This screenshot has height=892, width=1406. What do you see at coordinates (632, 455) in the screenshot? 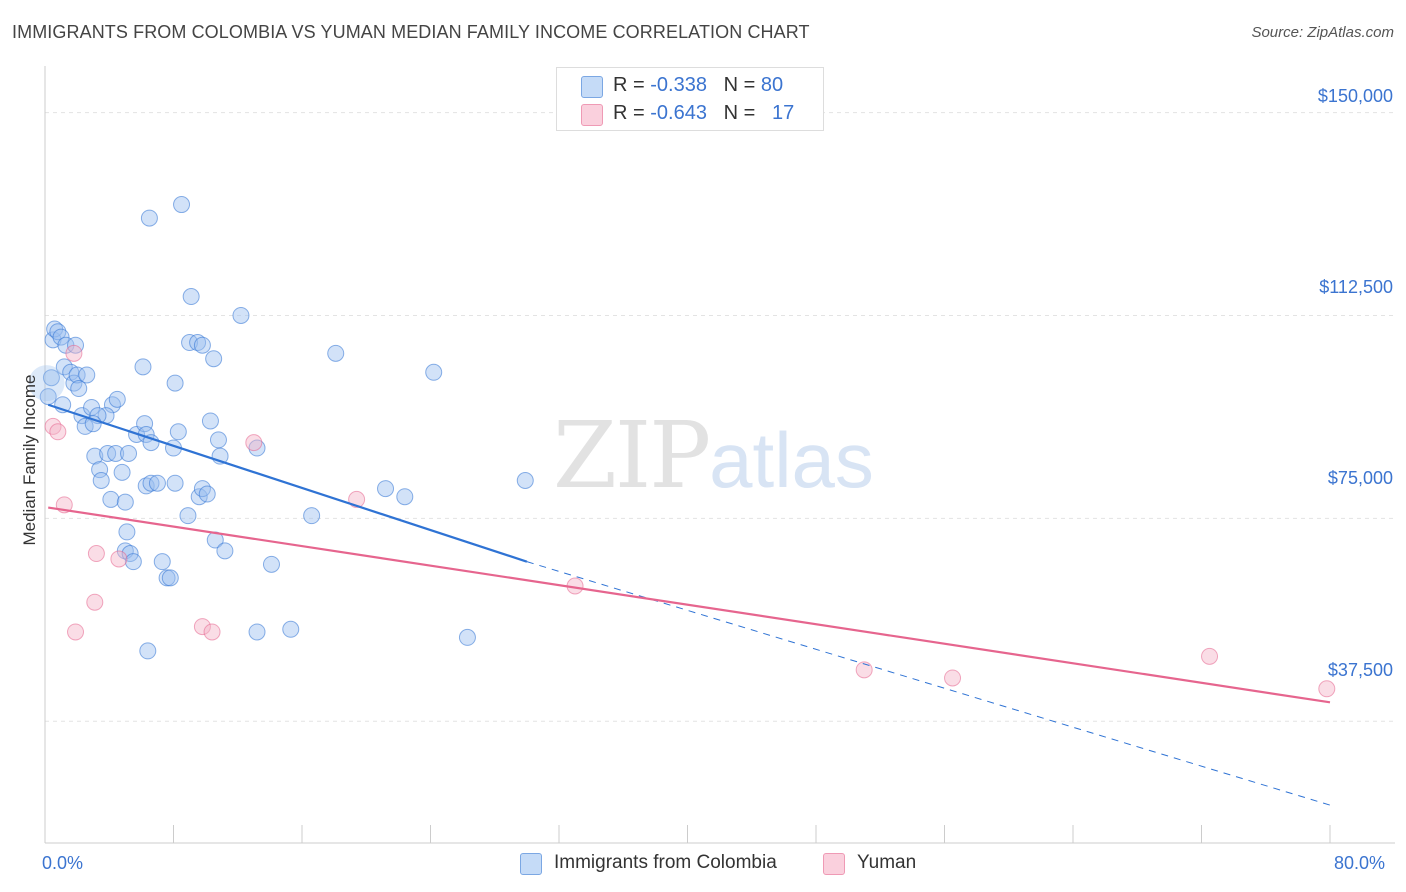
I see `watermark-zip: ZIP` at bounding box center [632, 455].